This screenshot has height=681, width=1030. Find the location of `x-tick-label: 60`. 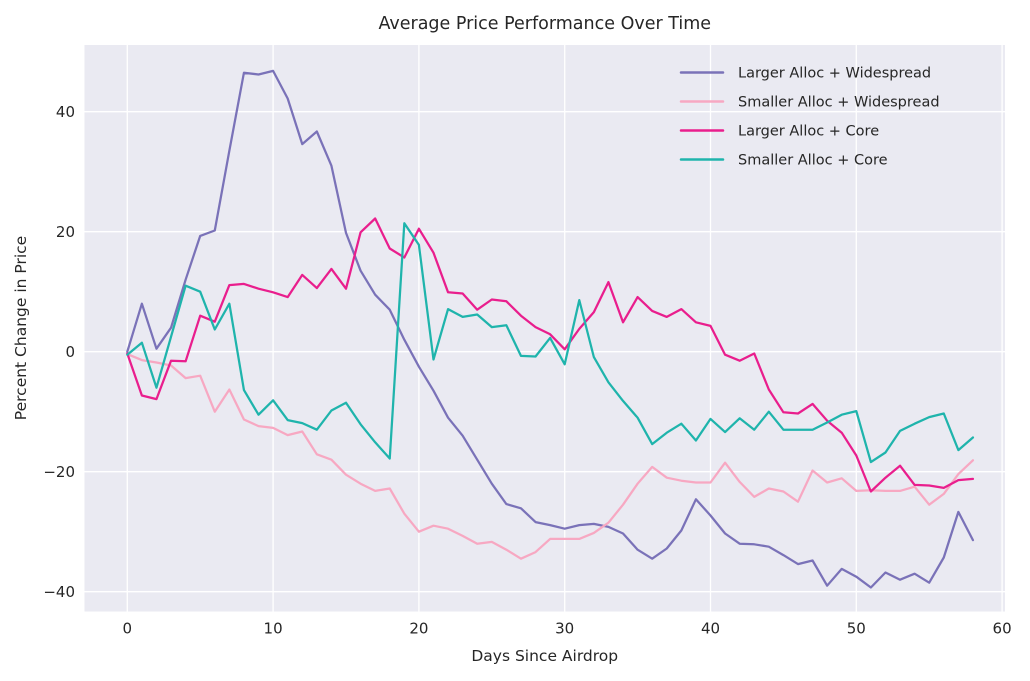

x-tick-label: 60 is located at coordinates (1002, 629).